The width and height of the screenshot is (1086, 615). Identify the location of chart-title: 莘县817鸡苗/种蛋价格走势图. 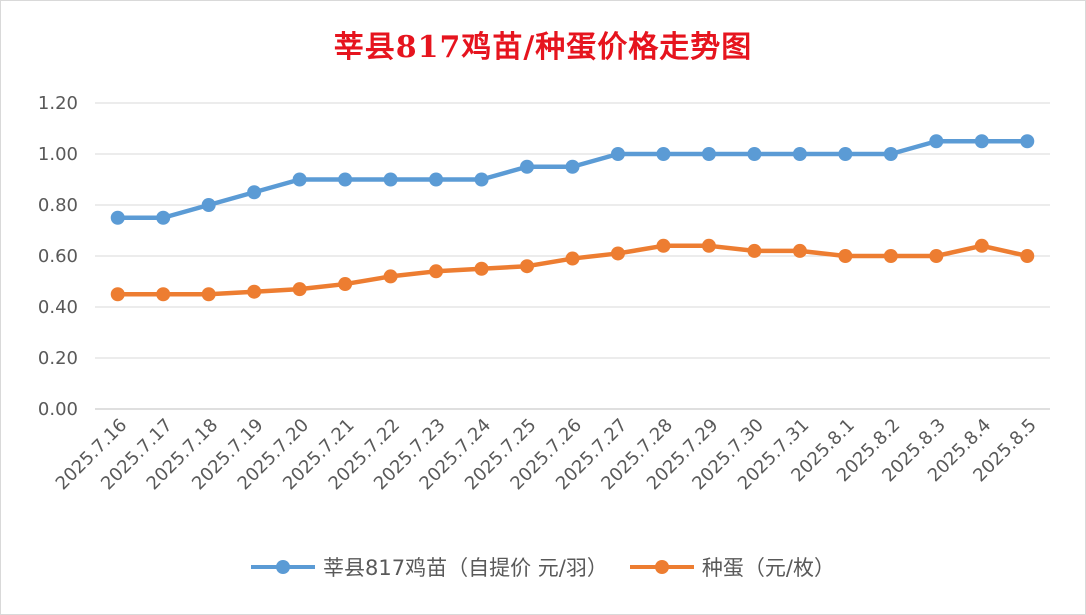
(543, 47).